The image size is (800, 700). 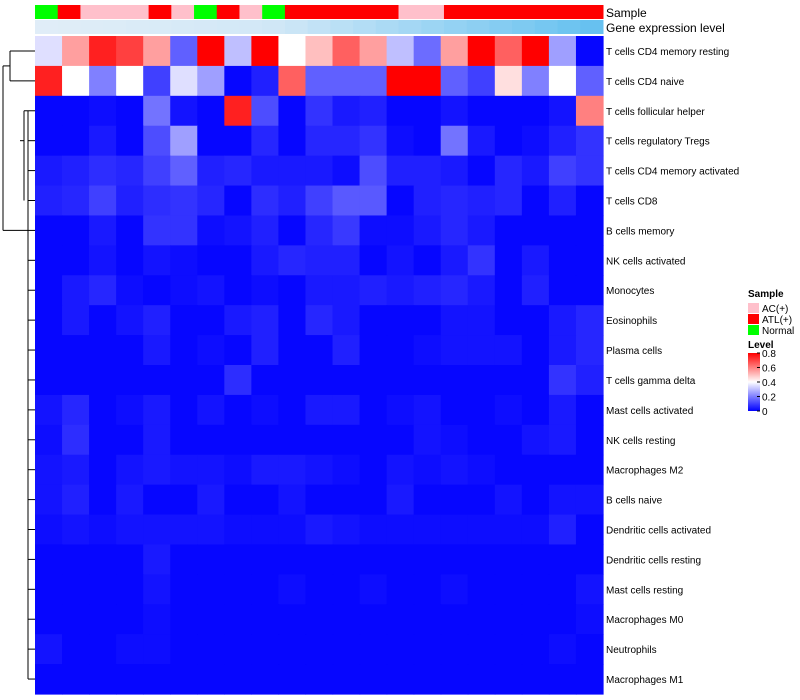 I want to click on row-label: Mast cells resting, so click(x=644, y=590).